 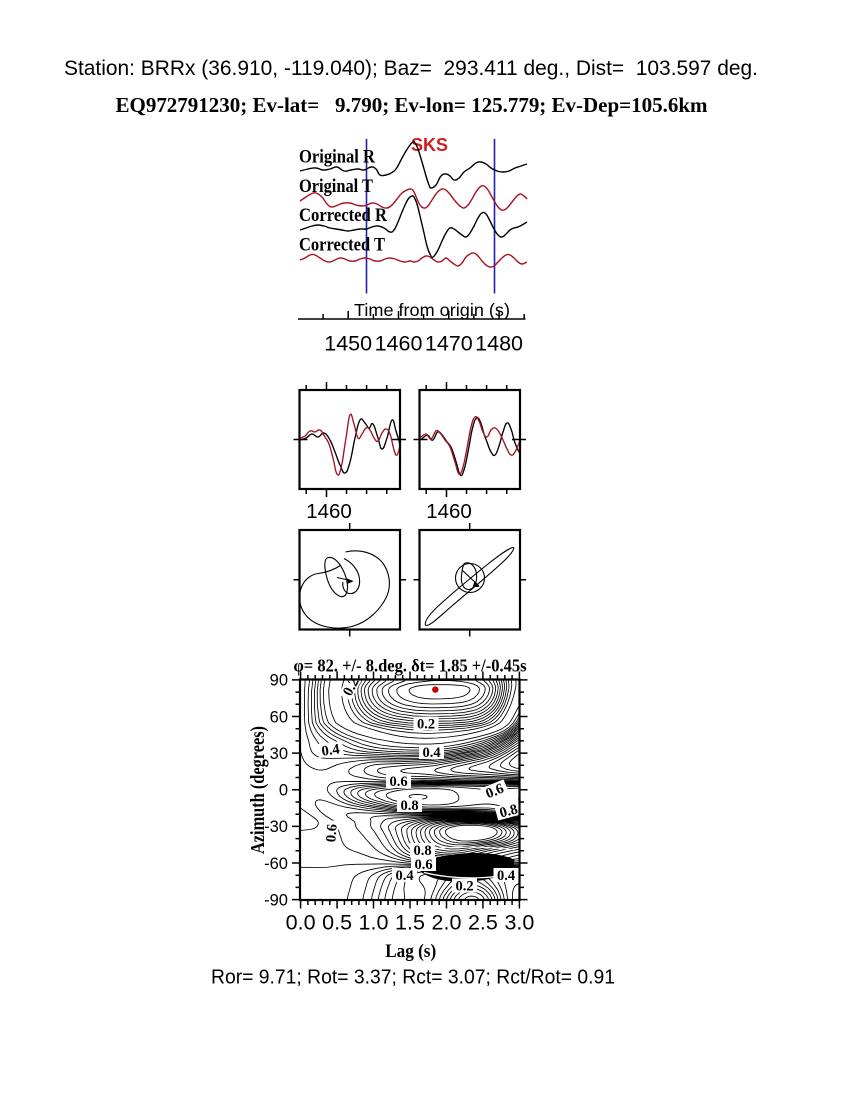 I want to click on svg-text: Corrected T, so click(x=342, y=246).